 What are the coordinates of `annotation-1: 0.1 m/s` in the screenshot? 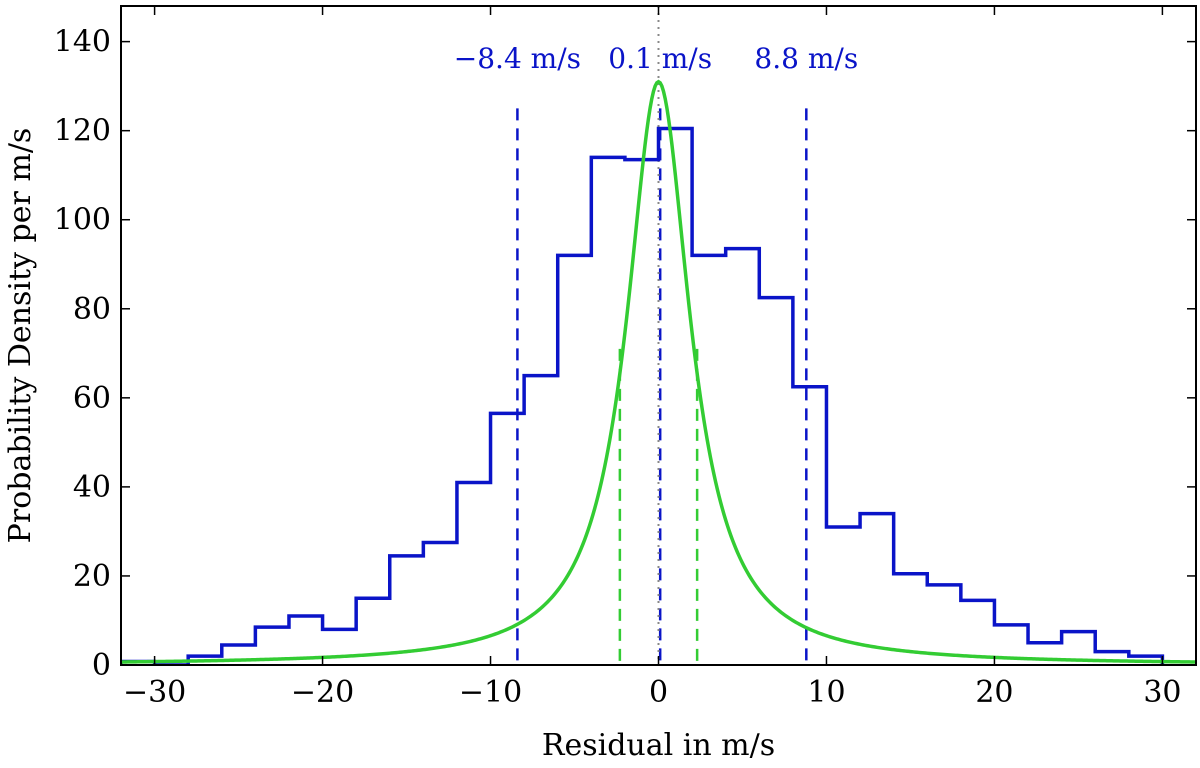 It's located at (660, 58).